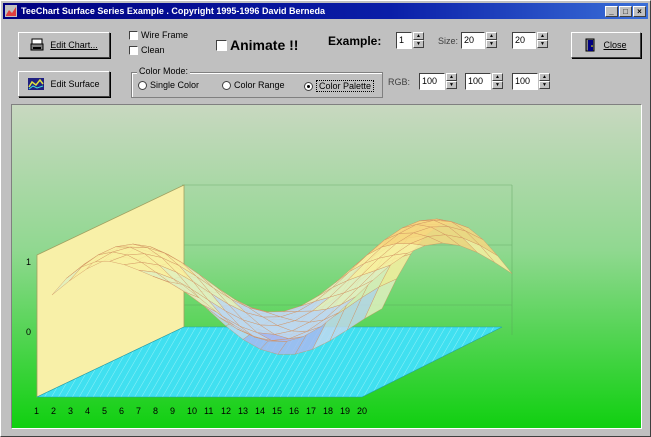 This screenshot has width=651, height=437. Describe the element at coordinates (200, 411) in the screenshot. I see `x-axis-ticks: 1 2 3 4 5 6 7 8 9 10 11 12 13 14 15 16 17 18 19 20` at that location.